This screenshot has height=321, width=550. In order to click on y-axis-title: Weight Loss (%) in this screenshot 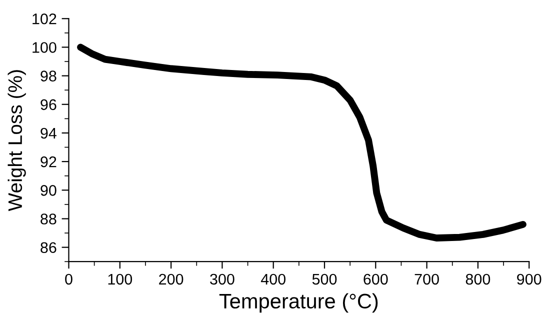, I will do `click(17, 141)`.